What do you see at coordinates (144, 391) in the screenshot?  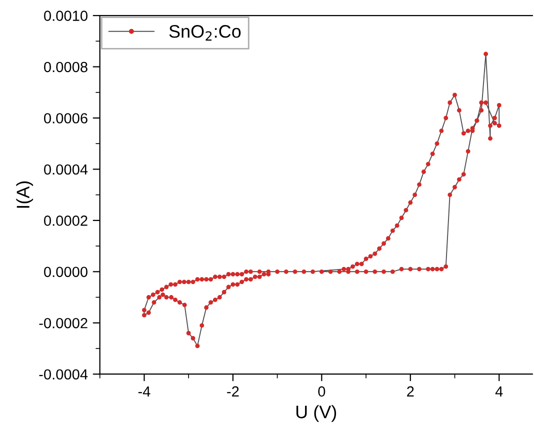 I see `x-tick-label: -4` at bounding box center [144, 391].